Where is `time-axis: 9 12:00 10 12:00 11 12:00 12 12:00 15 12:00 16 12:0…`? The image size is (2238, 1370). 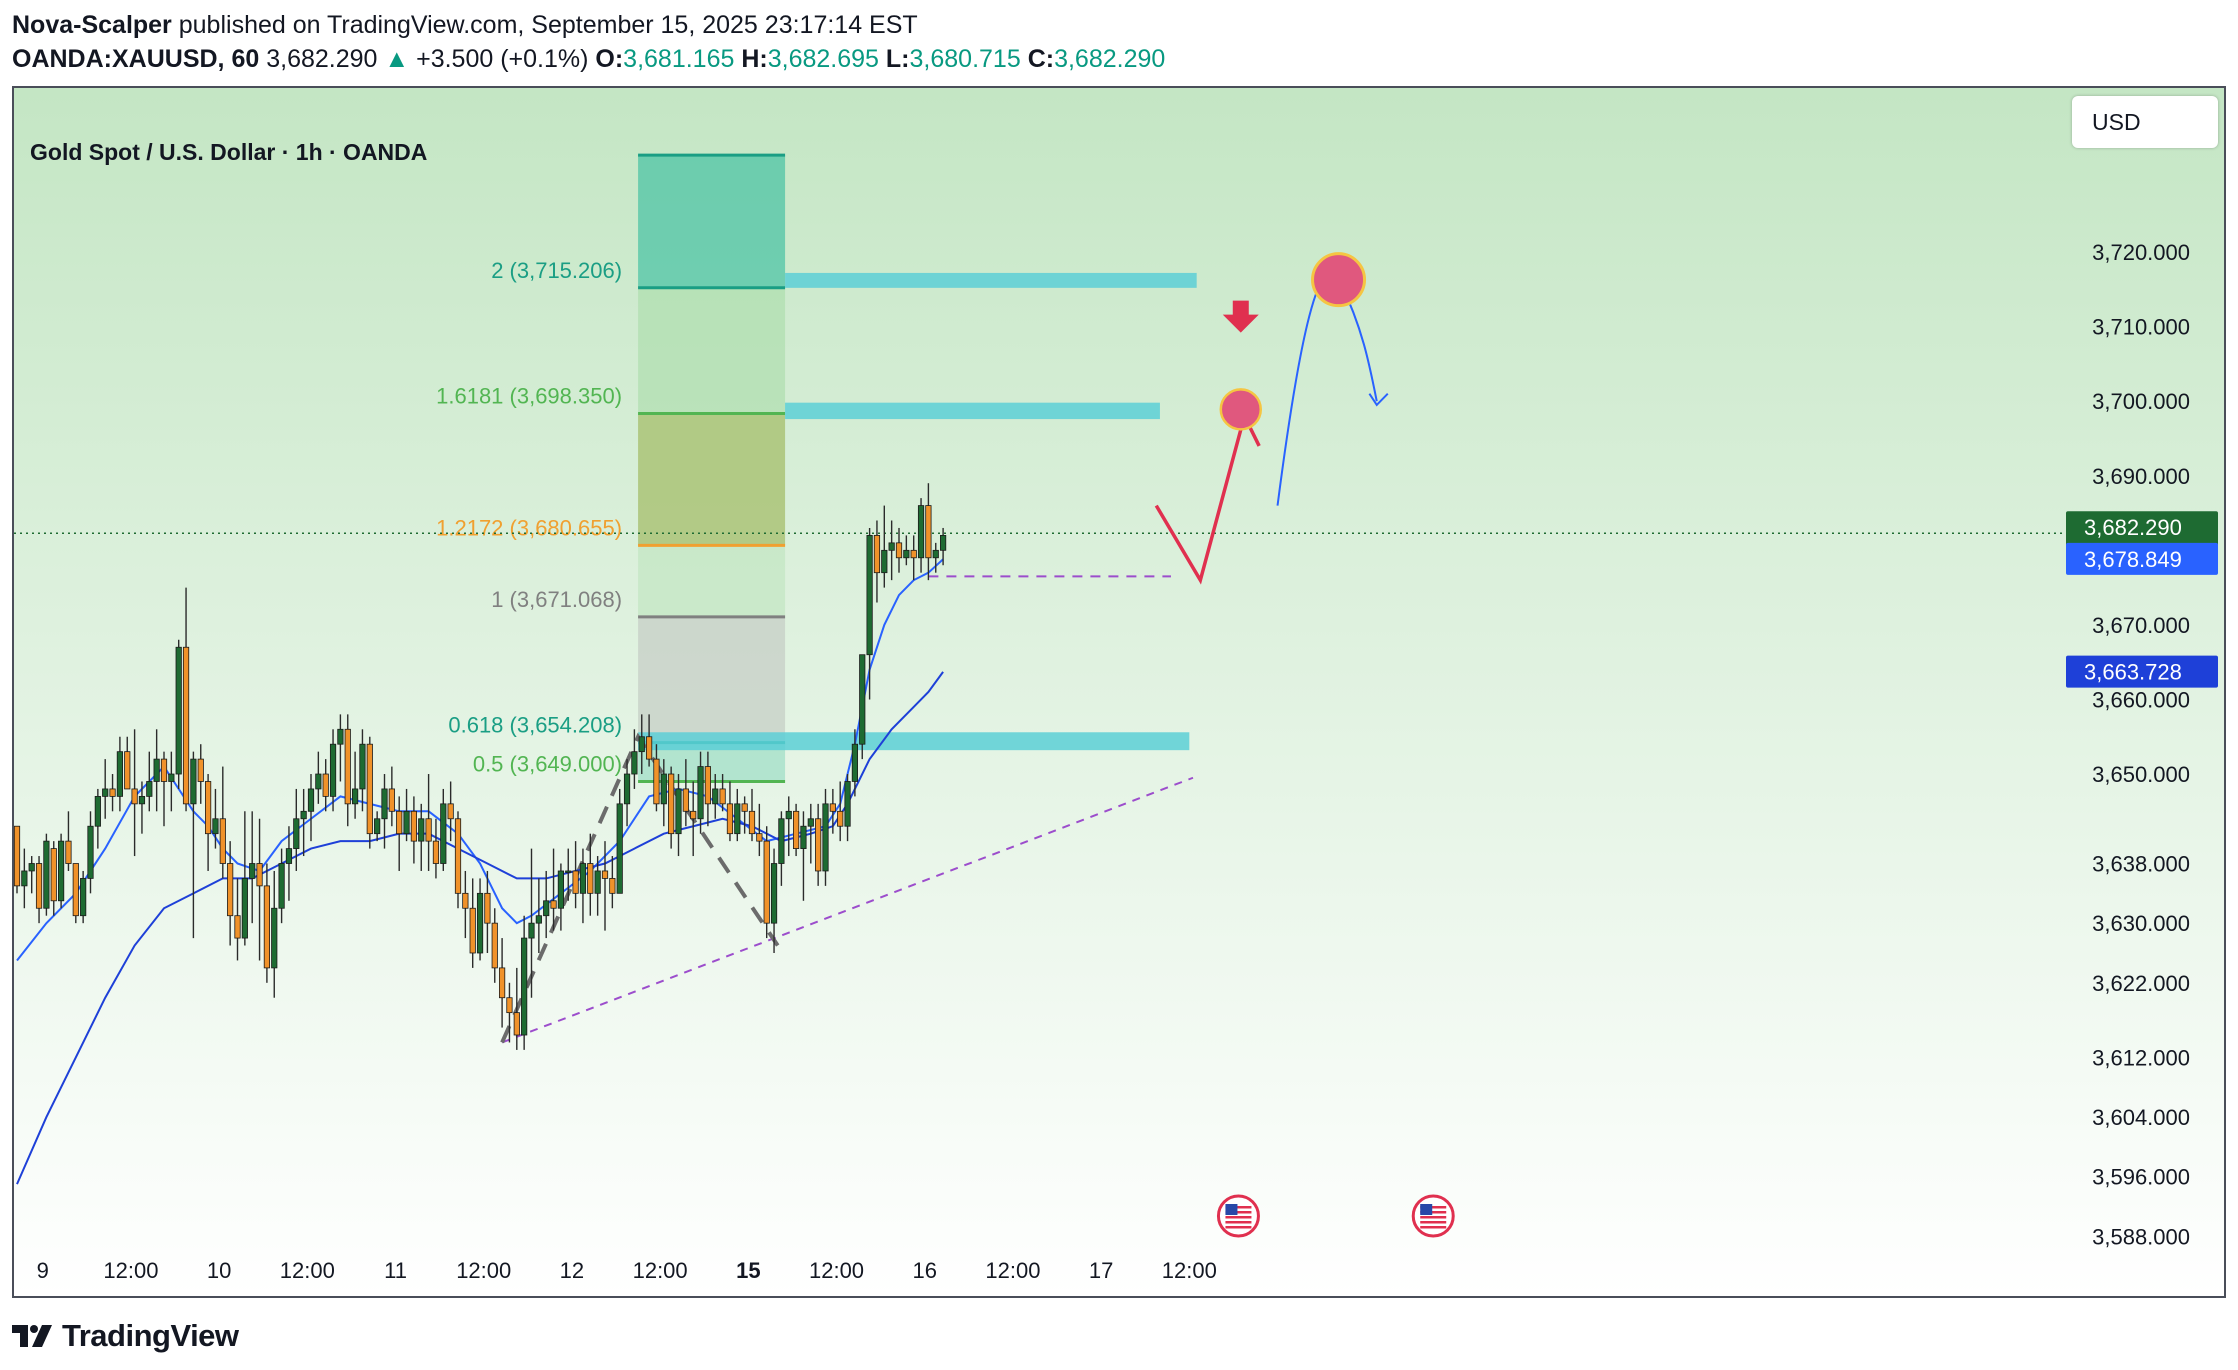
time-axis: 9 12:00 10 12:00 11 12:00 12 12:00 15 12:00 16 12:0… is located at coordinates (627, 1270).